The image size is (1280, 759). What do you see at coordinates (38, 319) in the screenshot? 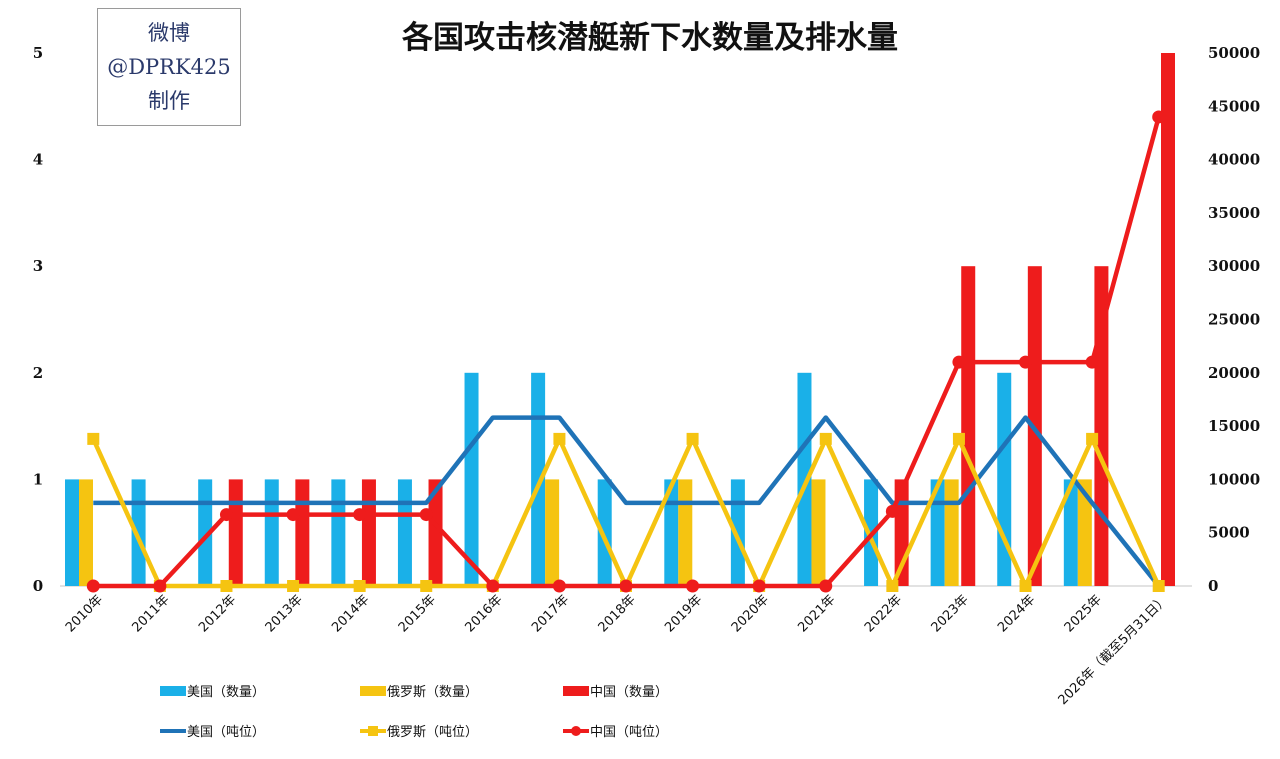
I see `left-axis-ticks: 0 1 2 3 4 5` at bounding box center [38, 319].